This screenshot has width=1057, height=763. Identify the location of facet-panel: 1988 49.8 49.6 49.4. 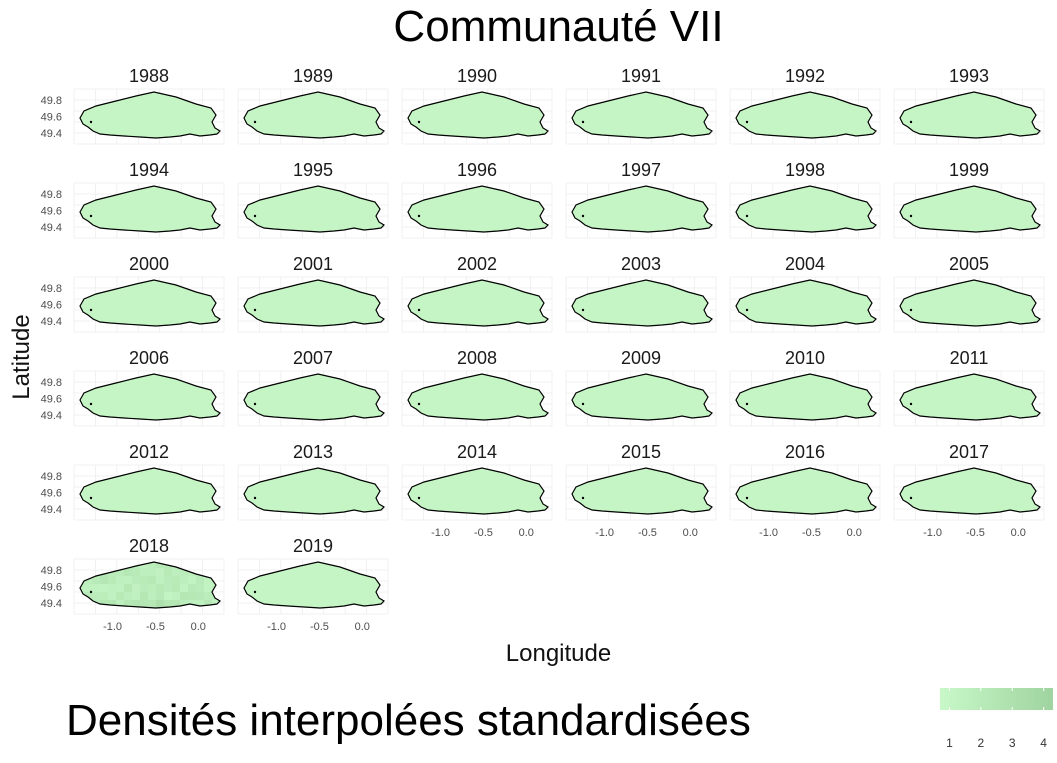
(133, 105).